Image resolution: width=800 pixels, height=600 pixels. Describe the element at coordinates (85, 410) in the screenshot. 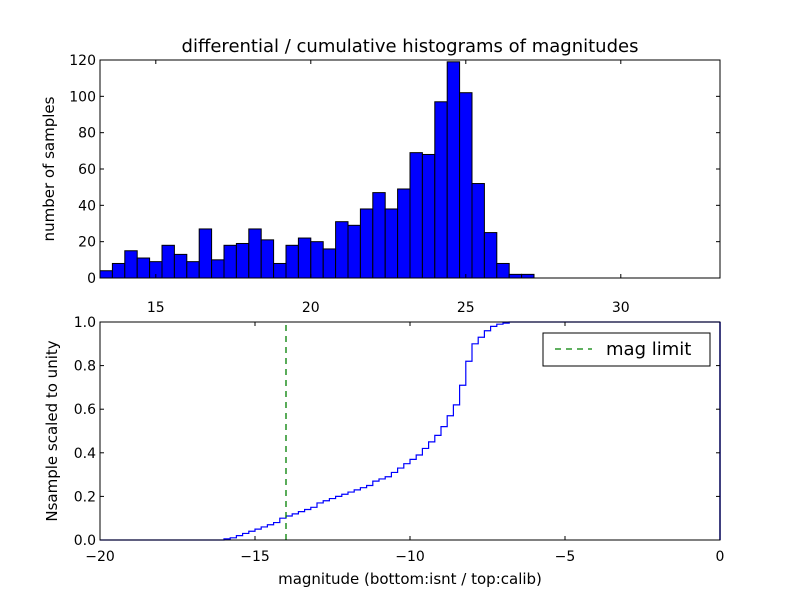

I see `cumulative-ytick-label: 0.6` at that location.